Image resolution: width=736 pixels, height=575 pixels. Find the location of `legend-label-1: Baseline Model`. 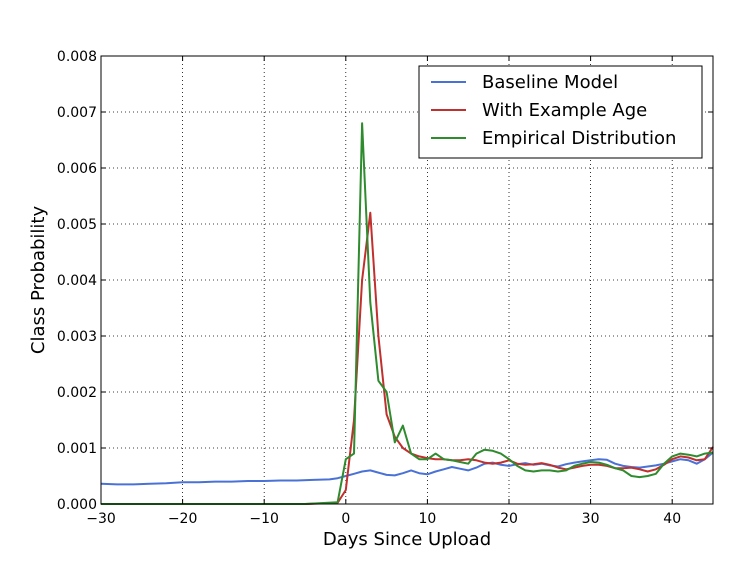

legend-label-1: Baseline Model is located at coordinates (550, 82).